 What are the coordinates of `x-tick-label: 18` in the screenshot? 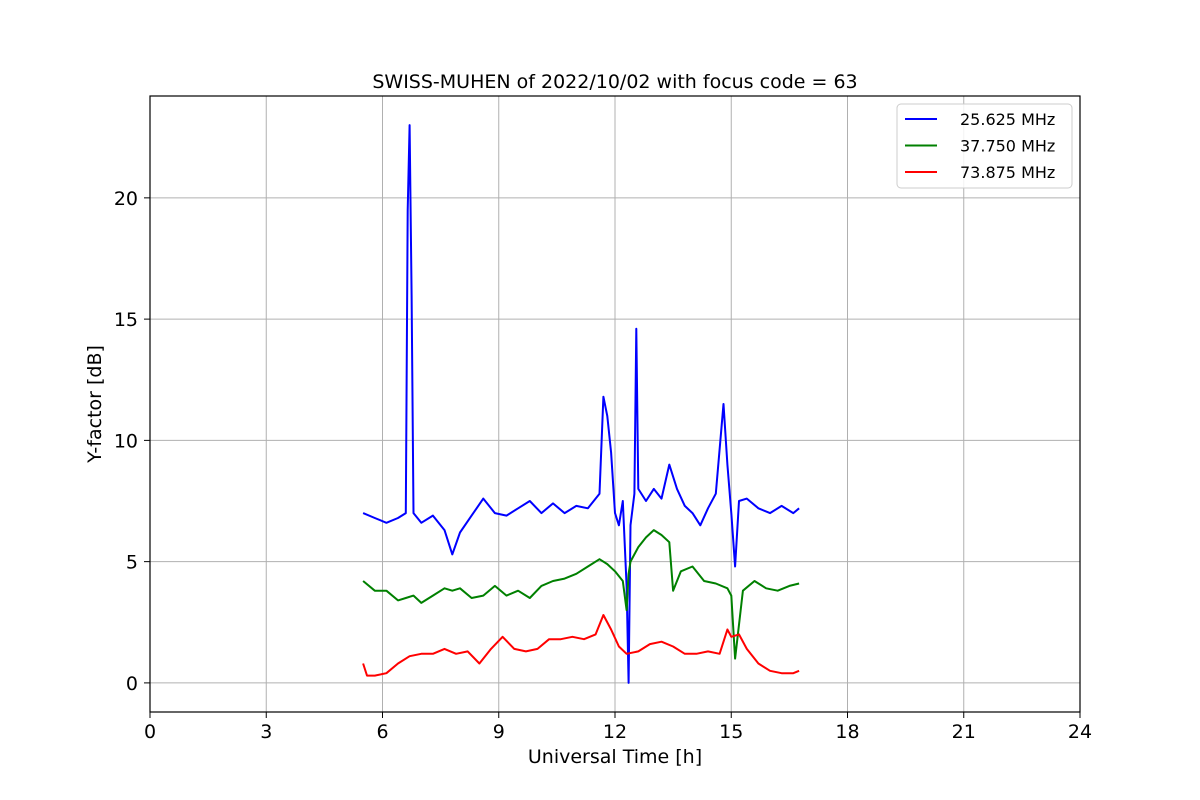 It's located at (847, 732).